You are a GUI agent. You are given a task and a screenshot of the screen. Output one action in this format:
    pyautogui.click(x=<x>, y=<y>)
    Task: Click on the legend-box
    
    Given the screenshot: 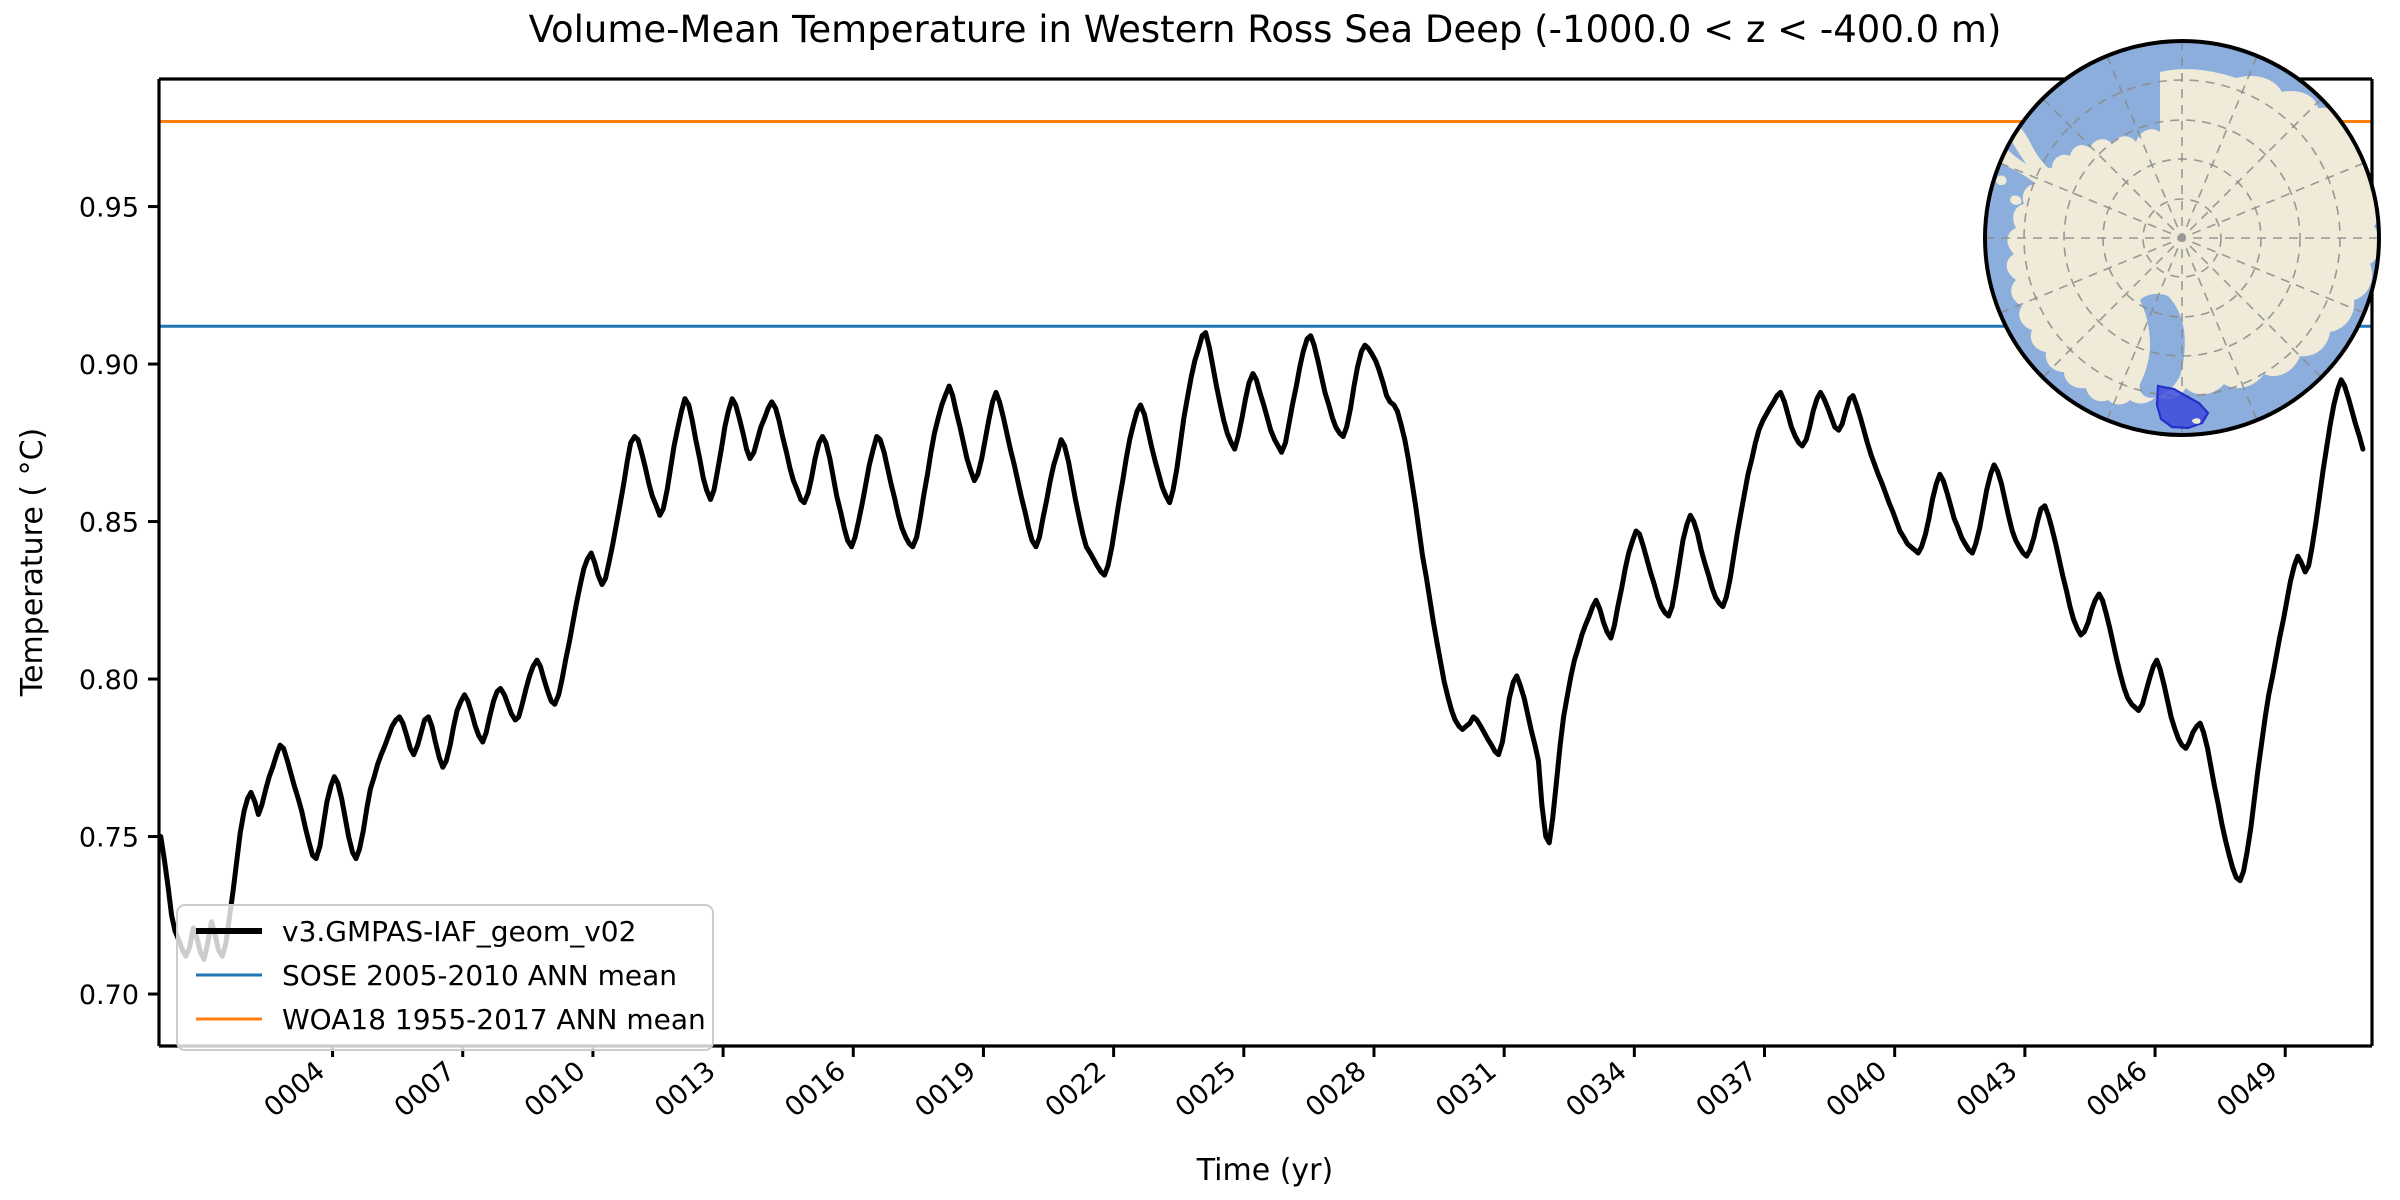 What is the action you would take?
    pyautogui.click(x=445, y=977)
    